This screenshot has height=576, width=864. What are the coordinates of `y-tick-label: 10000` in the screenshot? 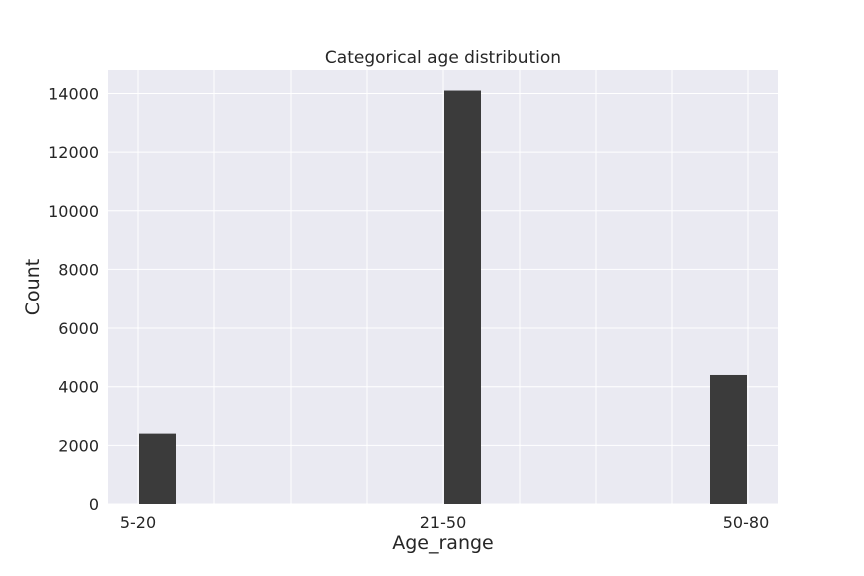 It's located at (73, 211).